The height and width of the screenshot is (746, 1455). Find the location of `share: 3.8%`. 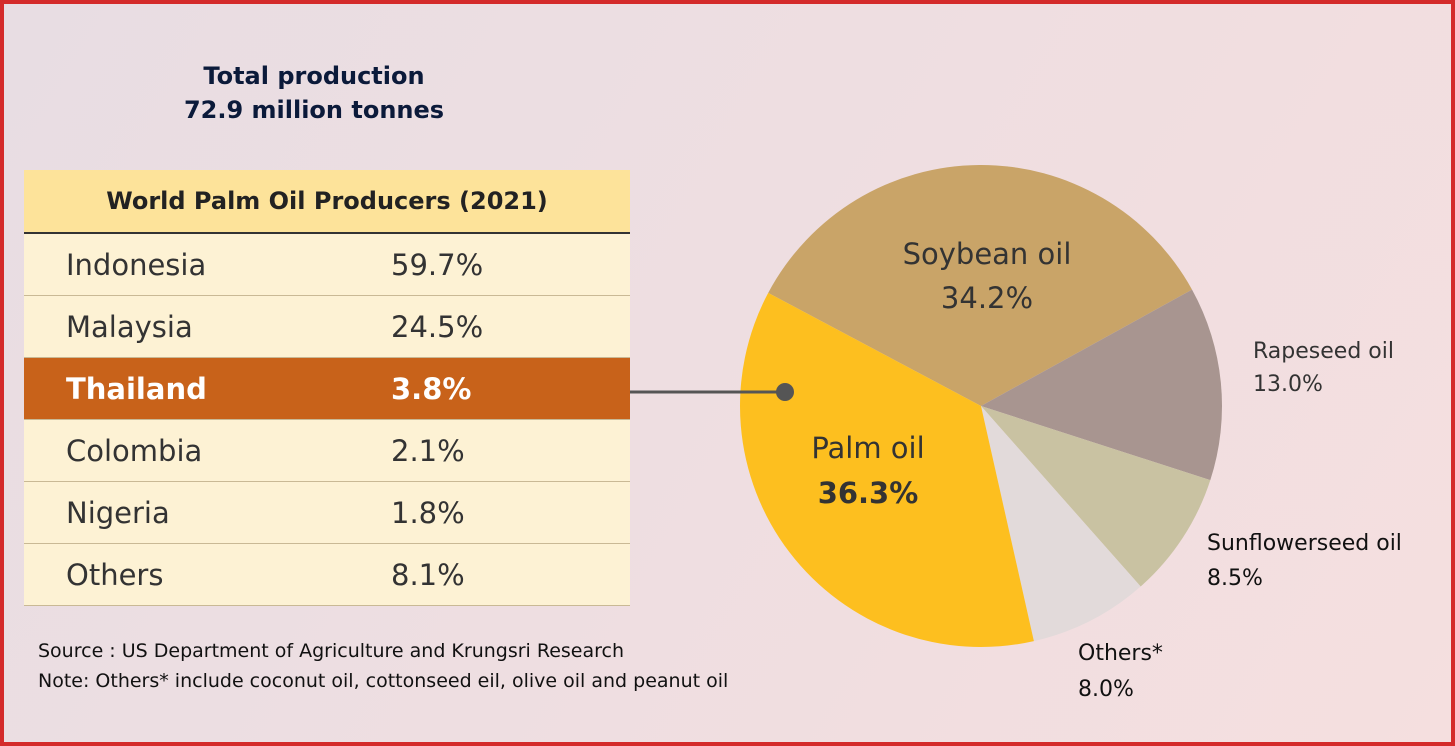

share: 3.8% is located at coordinates (431, 388).